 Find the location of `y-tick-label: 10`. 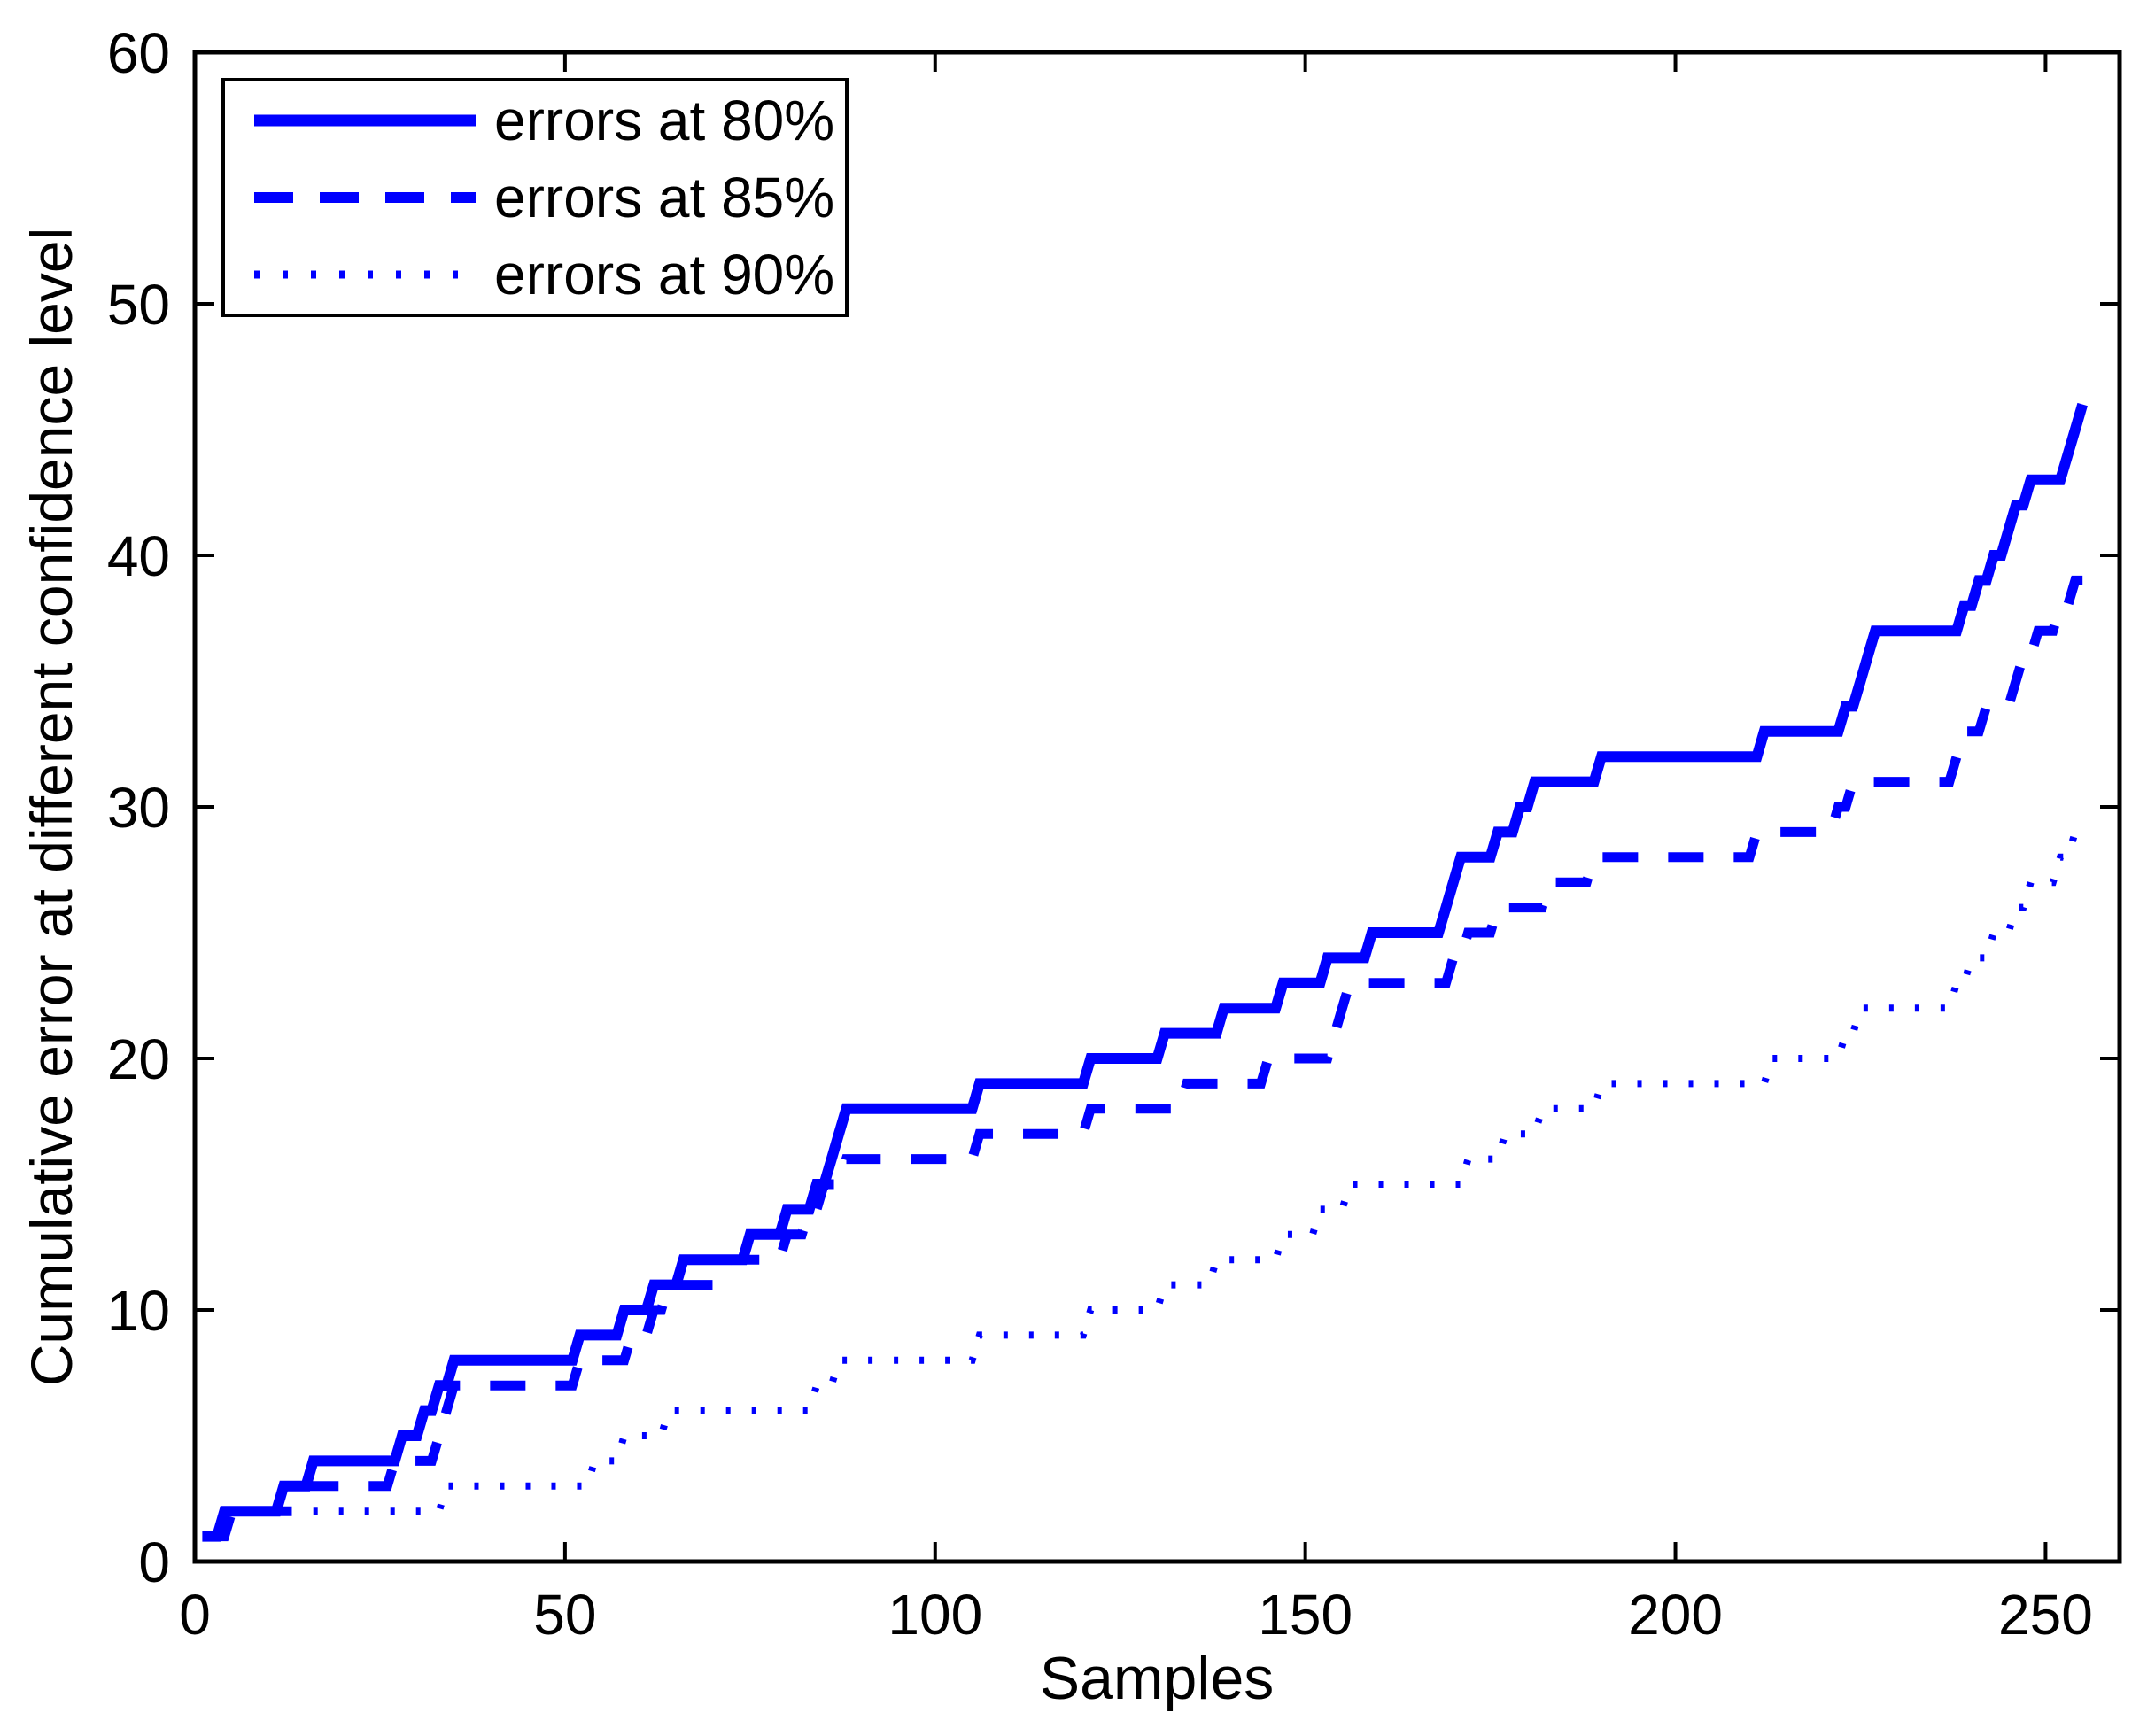

y-tick-label: 10 is located at coordinates (138, 1311).